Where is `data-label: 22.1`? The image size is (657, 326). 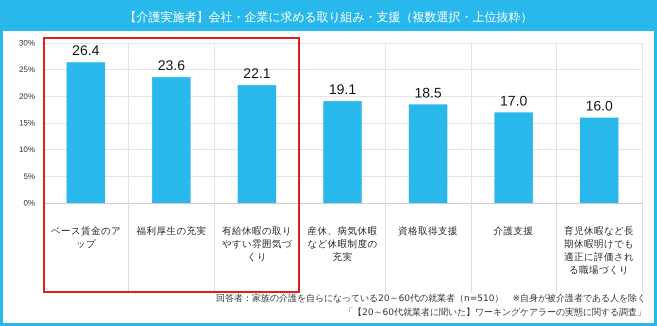
data-label: 22.1 is located at coordinates (257, 73).